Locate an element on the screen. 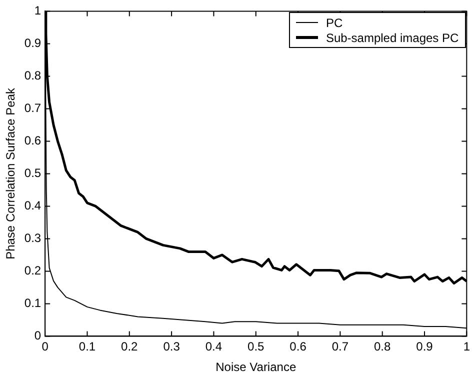 The width and height of the screenshot is (474, 379). y-axis-title: Phase Correlation Surface Peak is located at coordinates (11, 173).